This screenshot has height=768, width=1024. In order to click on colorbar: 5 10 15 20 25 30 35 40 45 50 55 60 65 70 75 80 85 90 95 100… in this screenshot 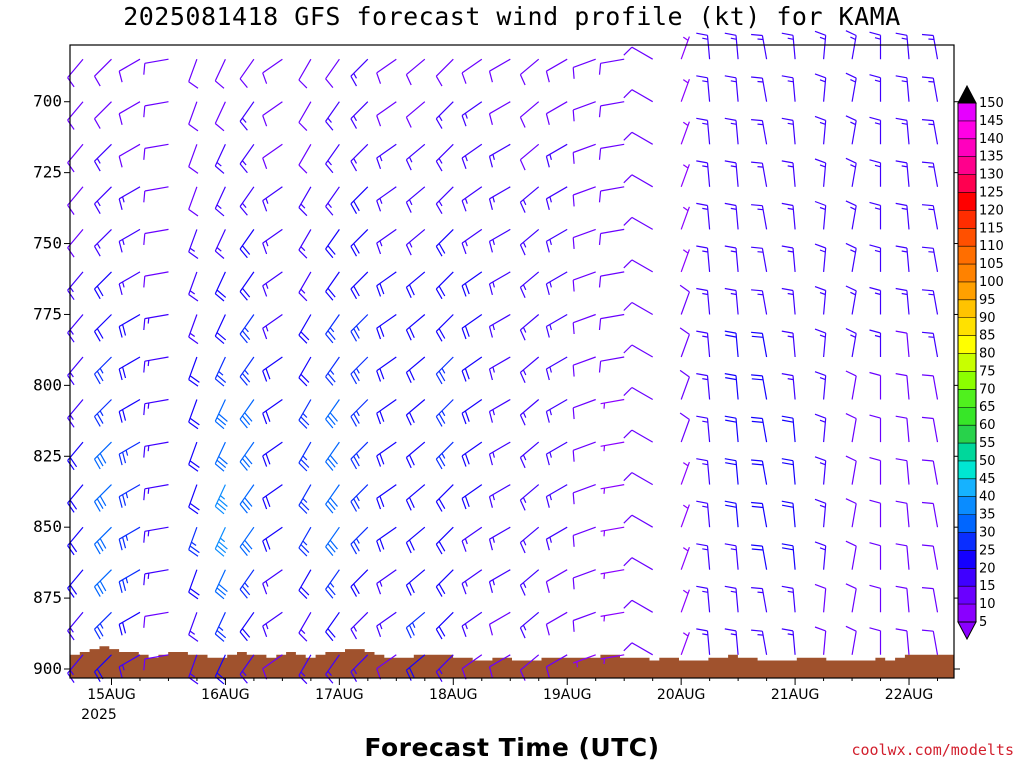, I will do `click(980, 362)`.